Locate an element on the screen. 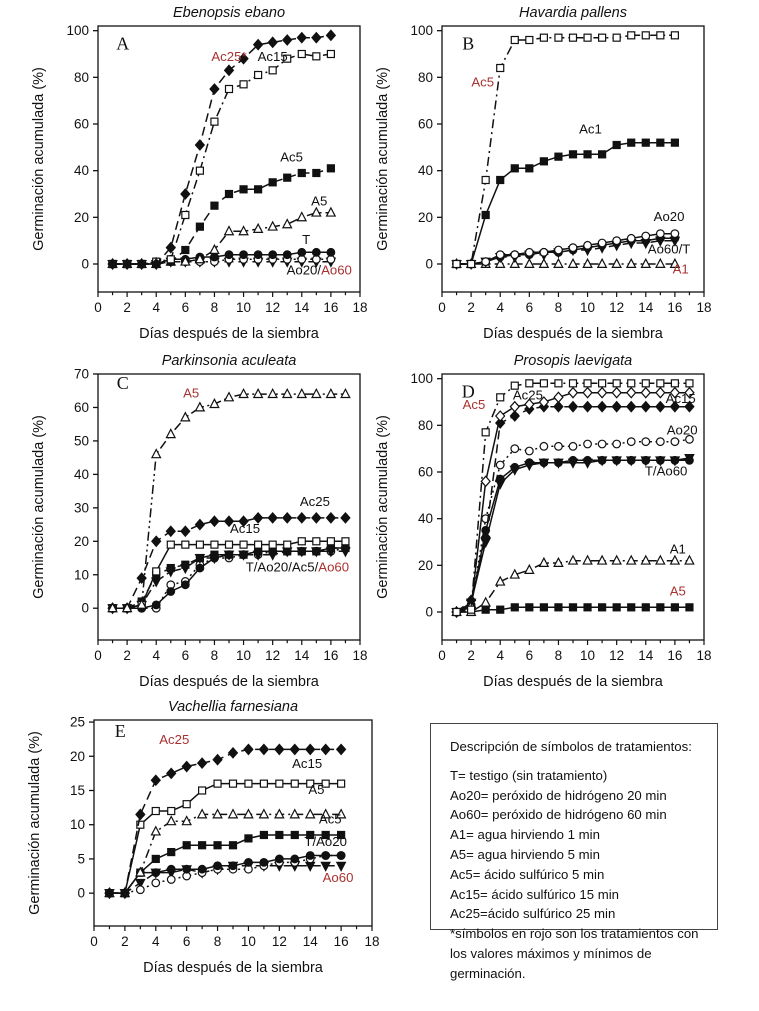  axes: 0 10 20 30 40 50 60 70 0 2 4 6 8 10 12 14 16 18 is located at coordinates (221, 515).